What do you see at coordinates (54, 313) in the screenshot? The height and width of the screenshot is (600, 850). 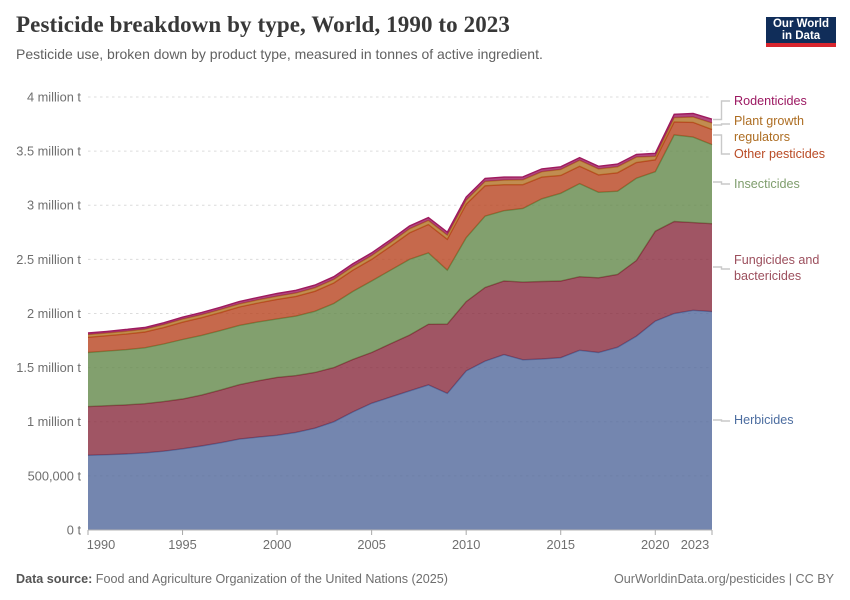 I see `y-tick-label: 2 million t` at bounding box center [54, 313].